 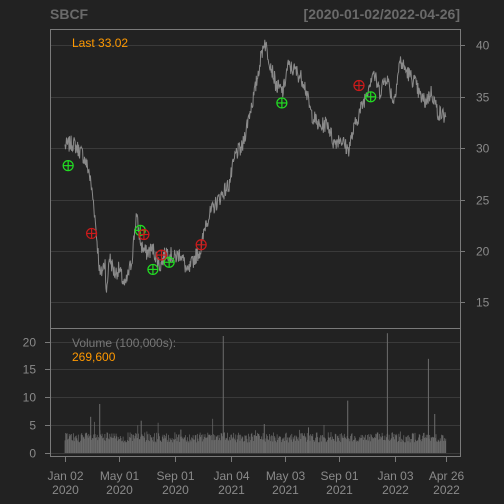 I want to click on volume-tick-label: 0, so click(x=32, y=454).